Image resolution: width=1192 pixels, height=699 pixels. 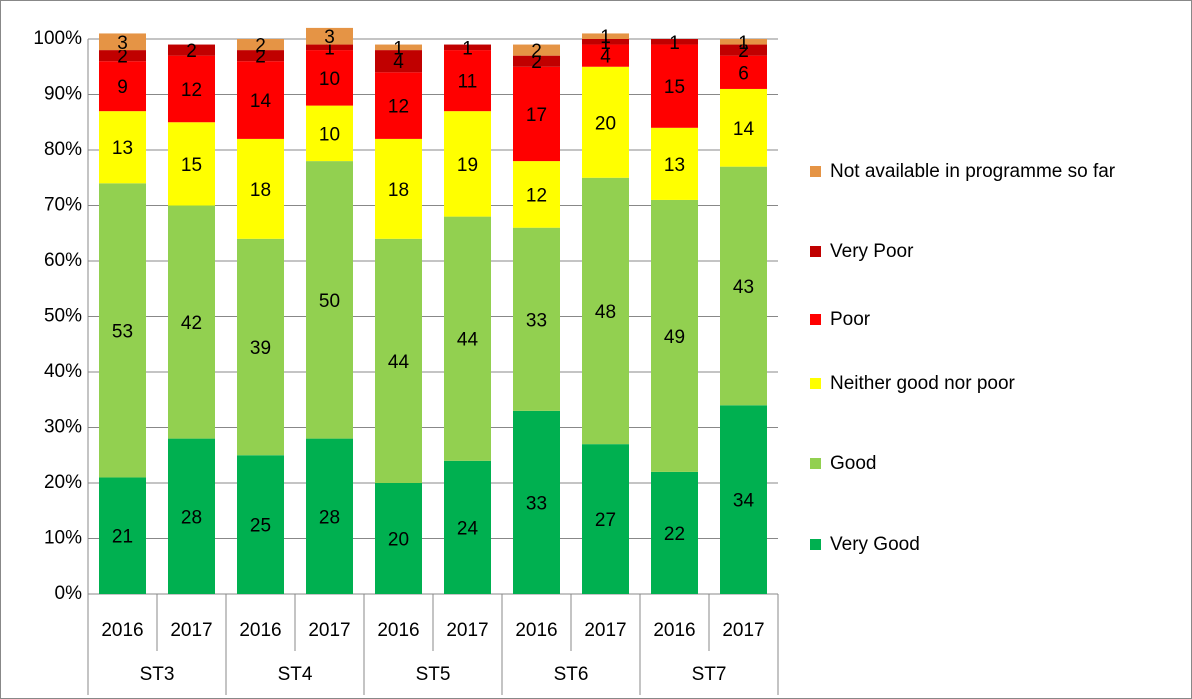 I want to click on y-tick-label: 0%, so click(x=69, y=593).